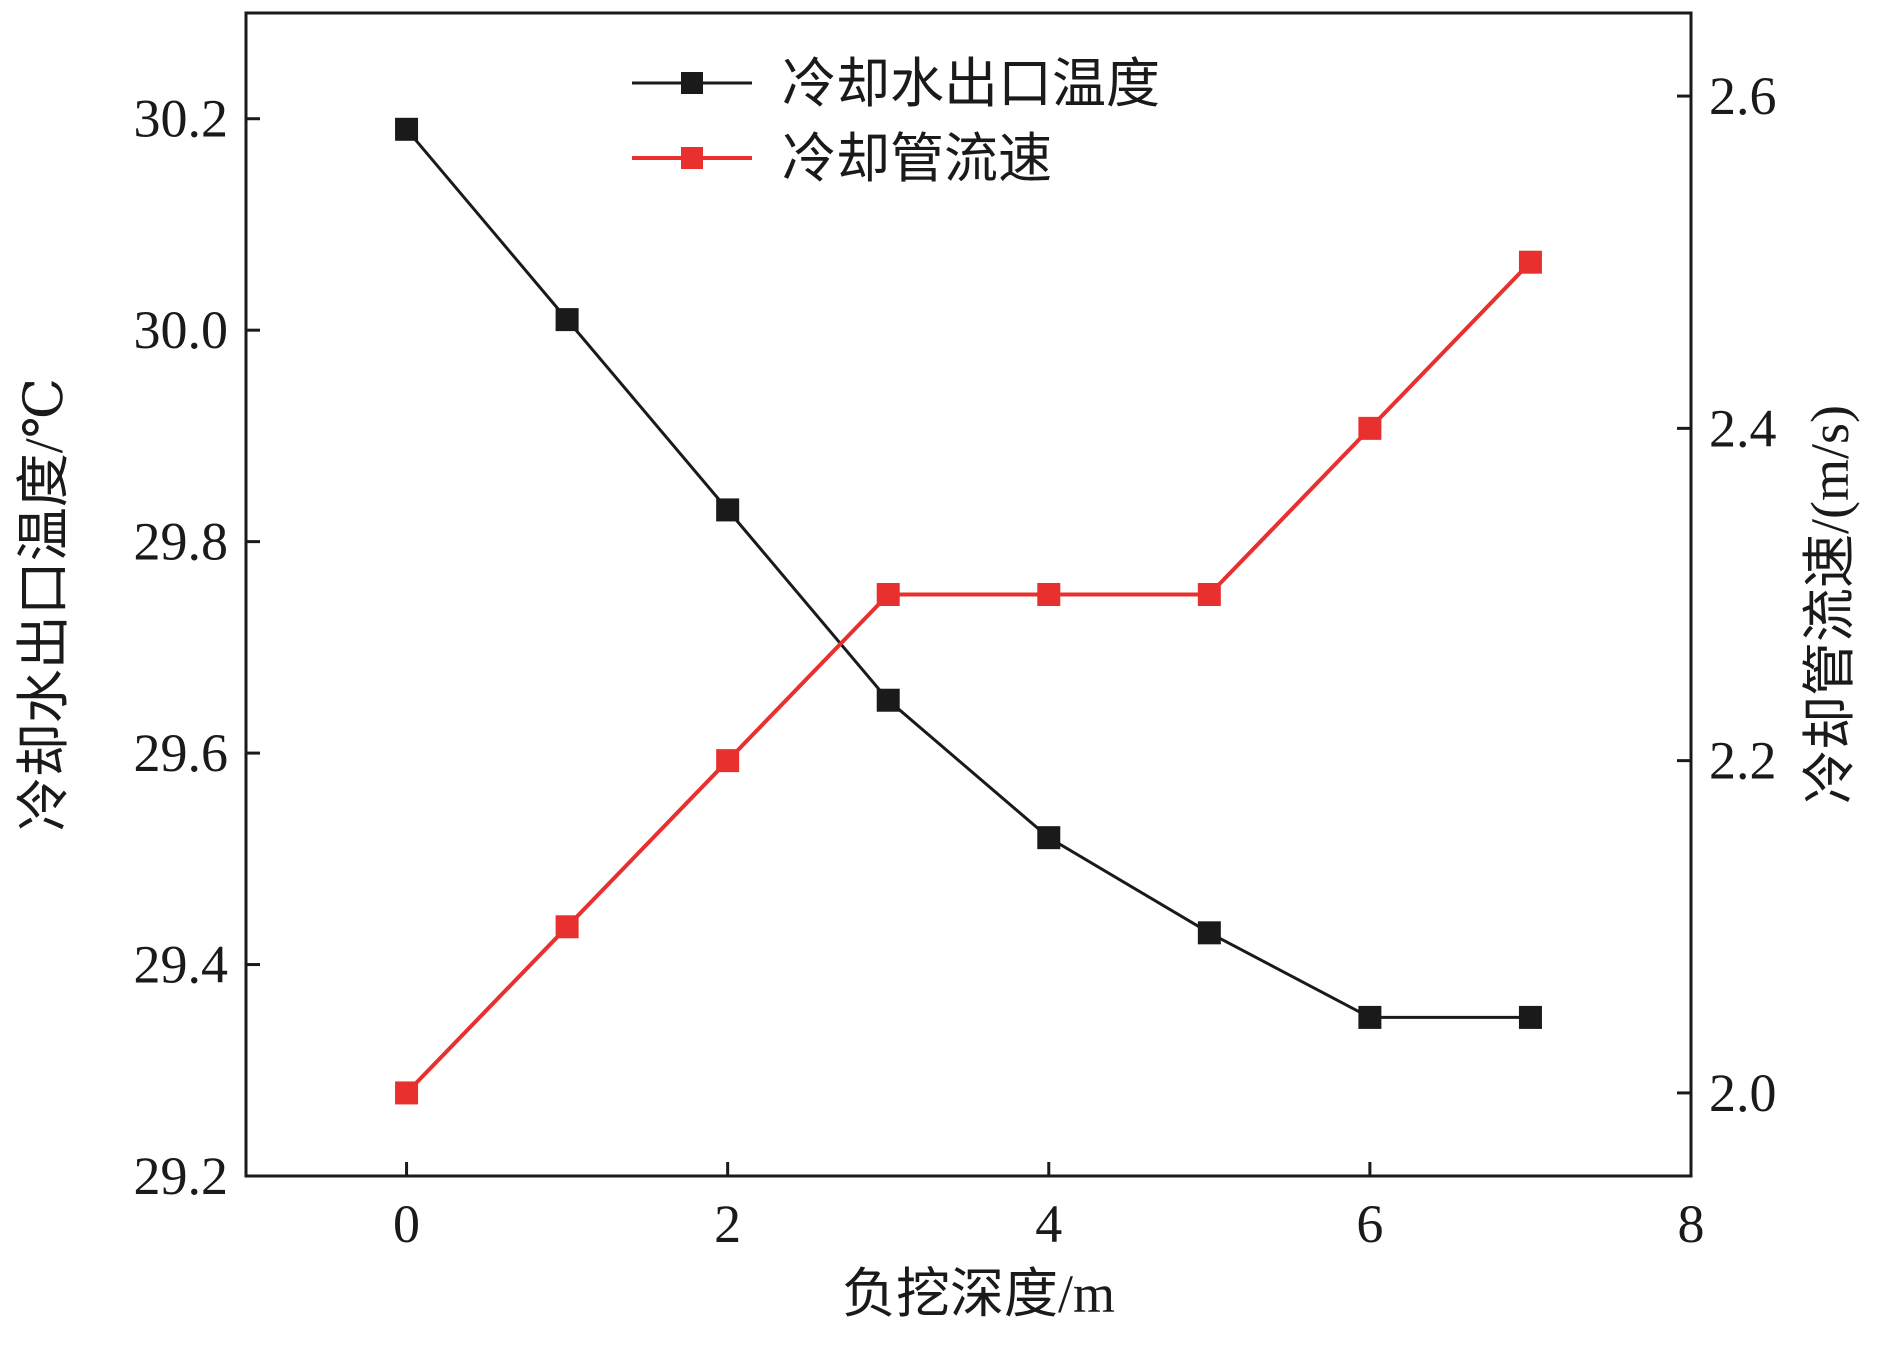 The height and width of the screenshot is (1359, 1890). Describe the element at coordinates (727, 1224) in the screenshot. I see `x-tick-label: 2` at that location.